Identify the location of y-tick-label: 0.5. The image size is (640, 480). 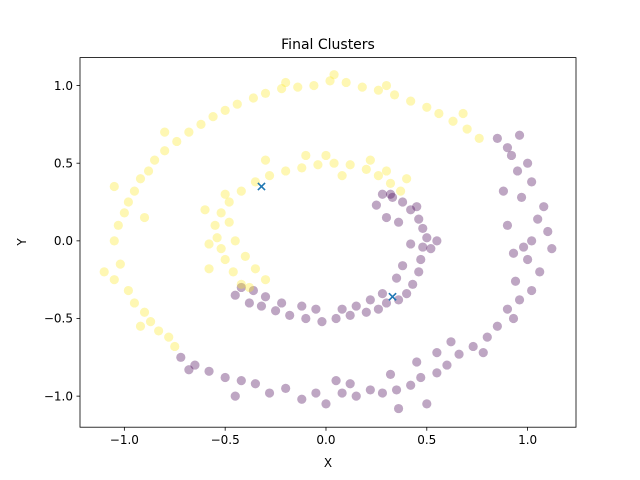
(63, 163).